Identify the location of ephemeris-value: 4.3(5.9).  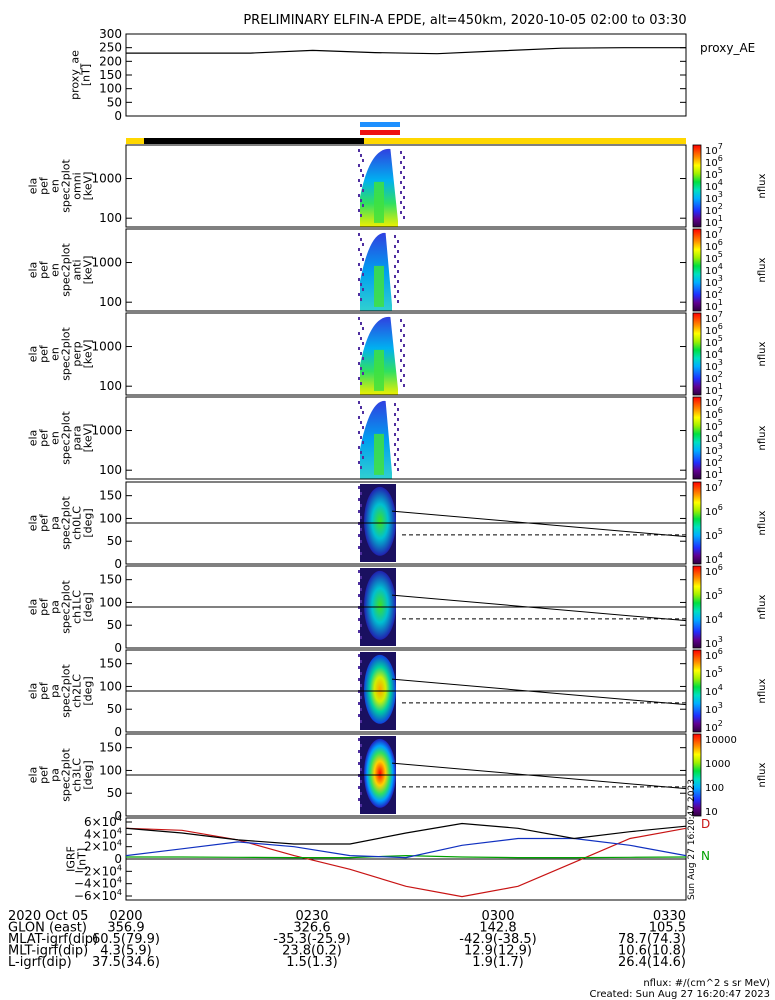
(126, 951).